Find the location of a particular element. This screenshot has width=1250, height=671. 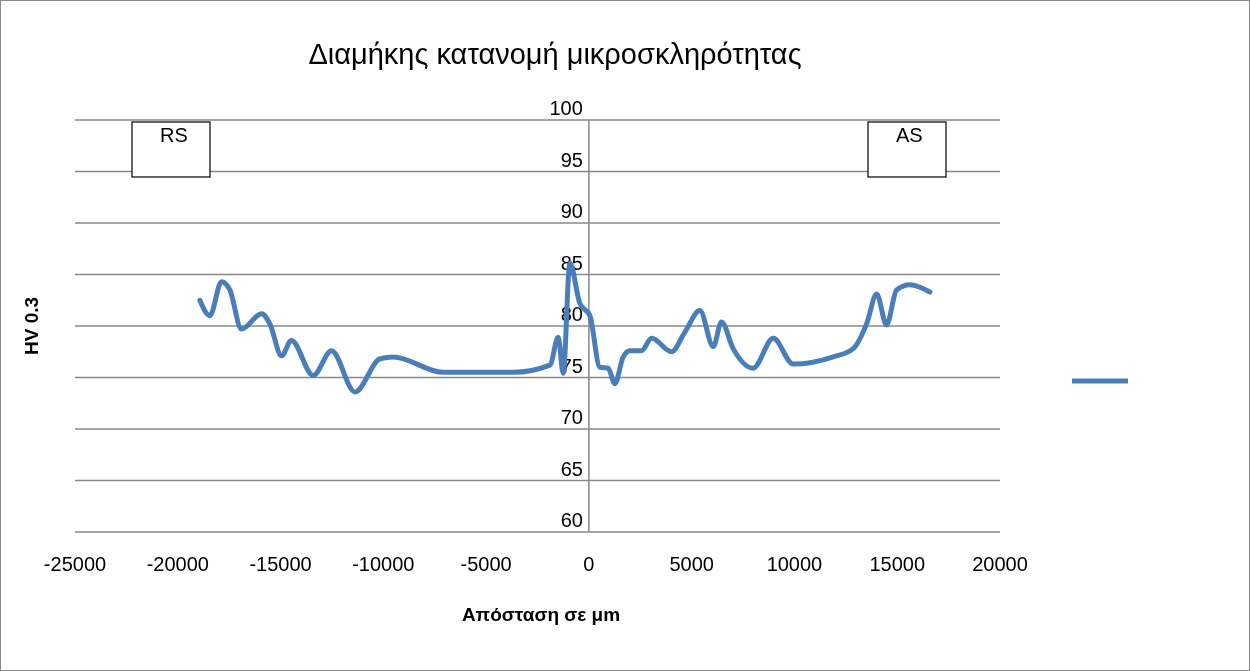

x-tick-label: -20000 is located at coordinates (177, 564).